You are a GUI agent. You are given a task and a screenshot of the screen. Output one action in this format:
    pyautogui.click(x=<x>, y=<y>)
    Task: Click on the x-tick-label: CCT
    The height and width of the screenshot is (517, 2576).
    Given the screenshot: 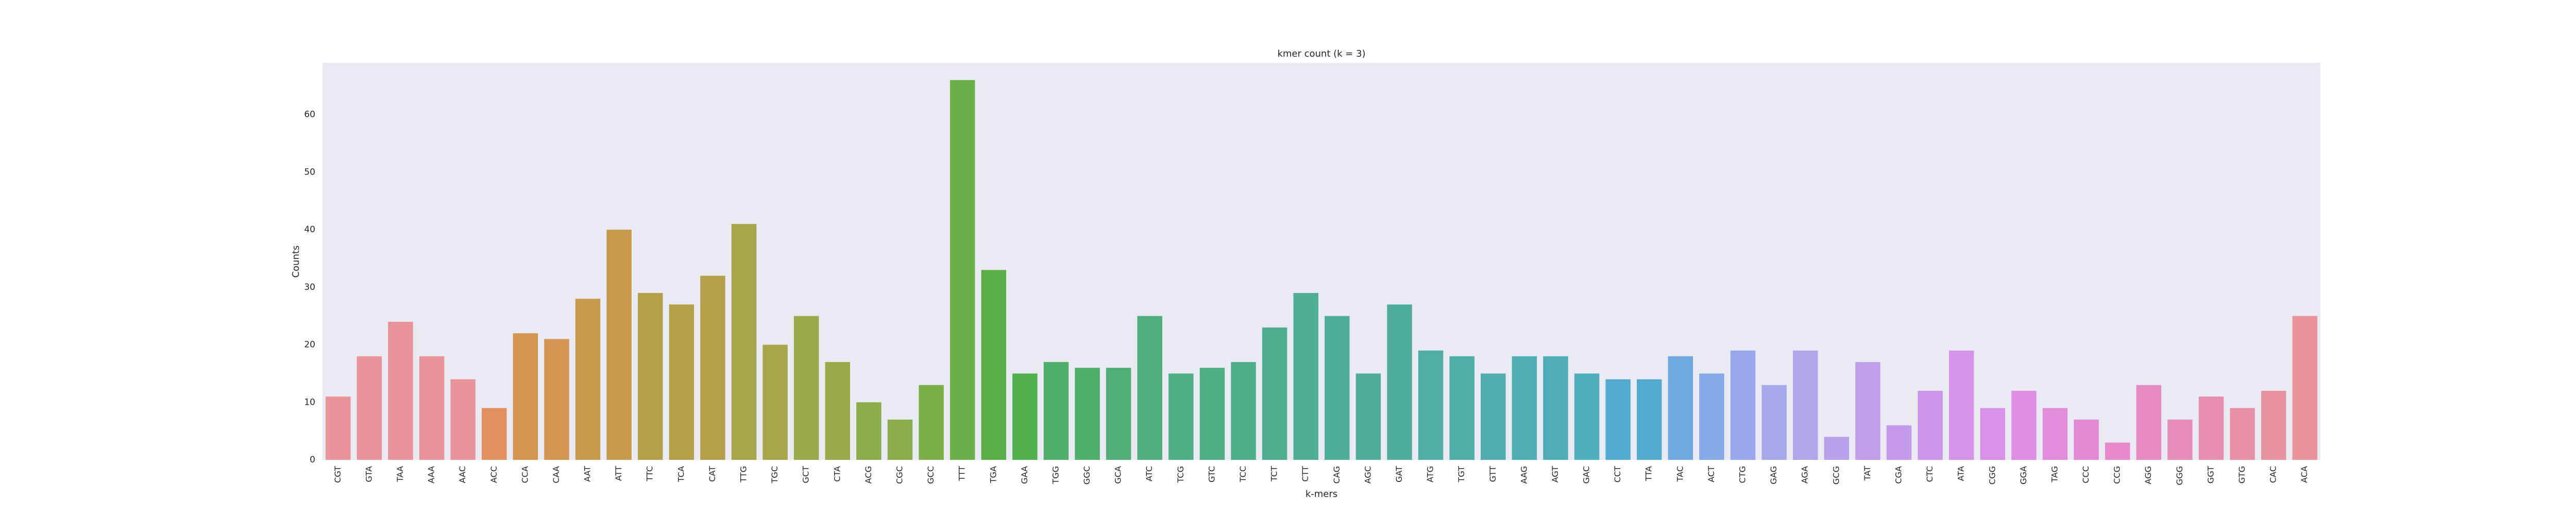 What is the action you would take?
    pyautogui.click(x=1617, y=474)
    